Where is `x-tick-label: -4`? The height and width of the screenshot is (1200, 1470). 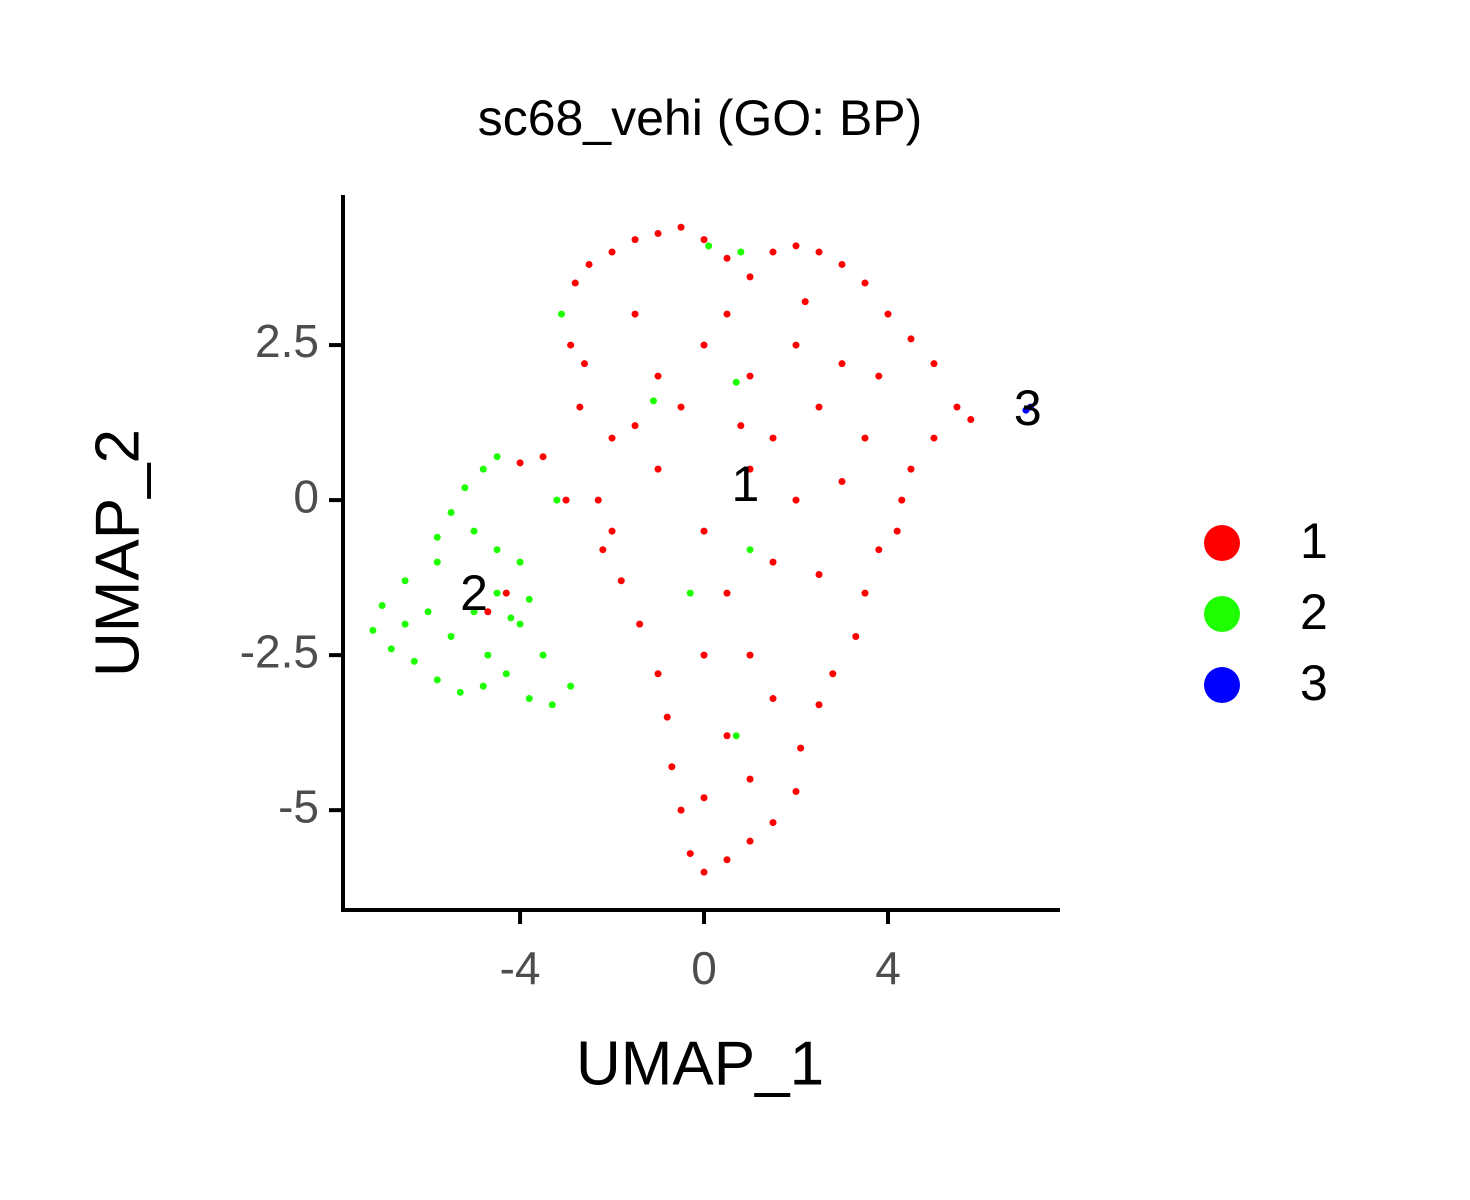
x-tick-label: -4 is located at coordinates (520, 968).